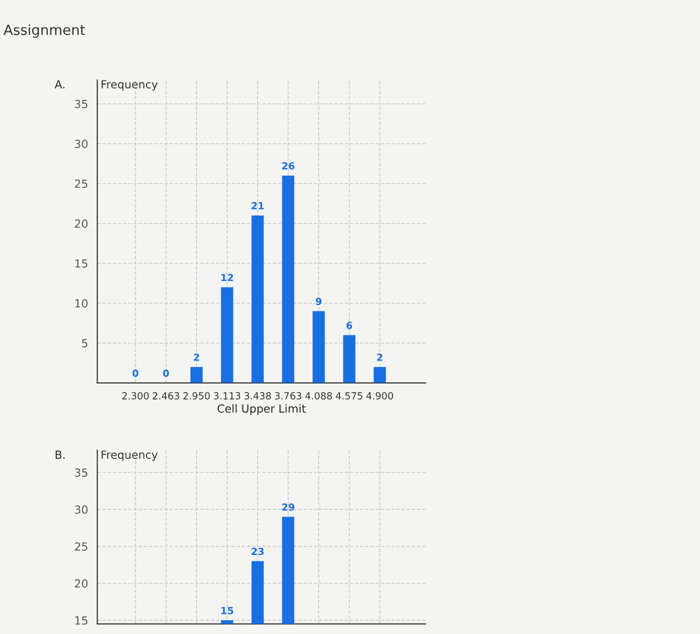 The width and height of the screenshot is (700, 634). I want to click on data-label: 23, so click(258, 552).